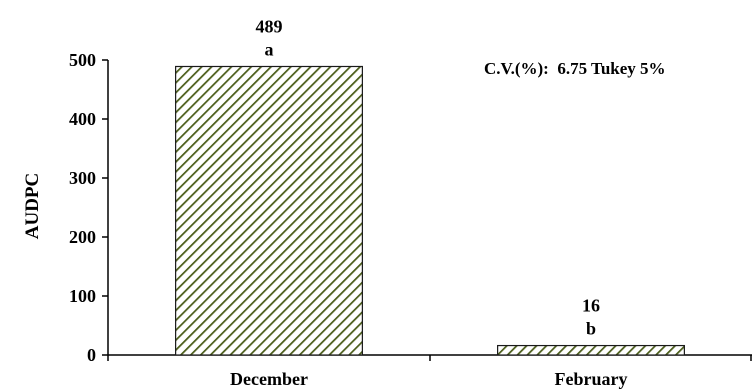 Image resolution: width=752 pixels, height=391 pixels. Describe the element at coordinates (575, 68) in the screenshot. I see `cv-annotation: C.V.(%): 6.75 Tukey 5%` at that location.